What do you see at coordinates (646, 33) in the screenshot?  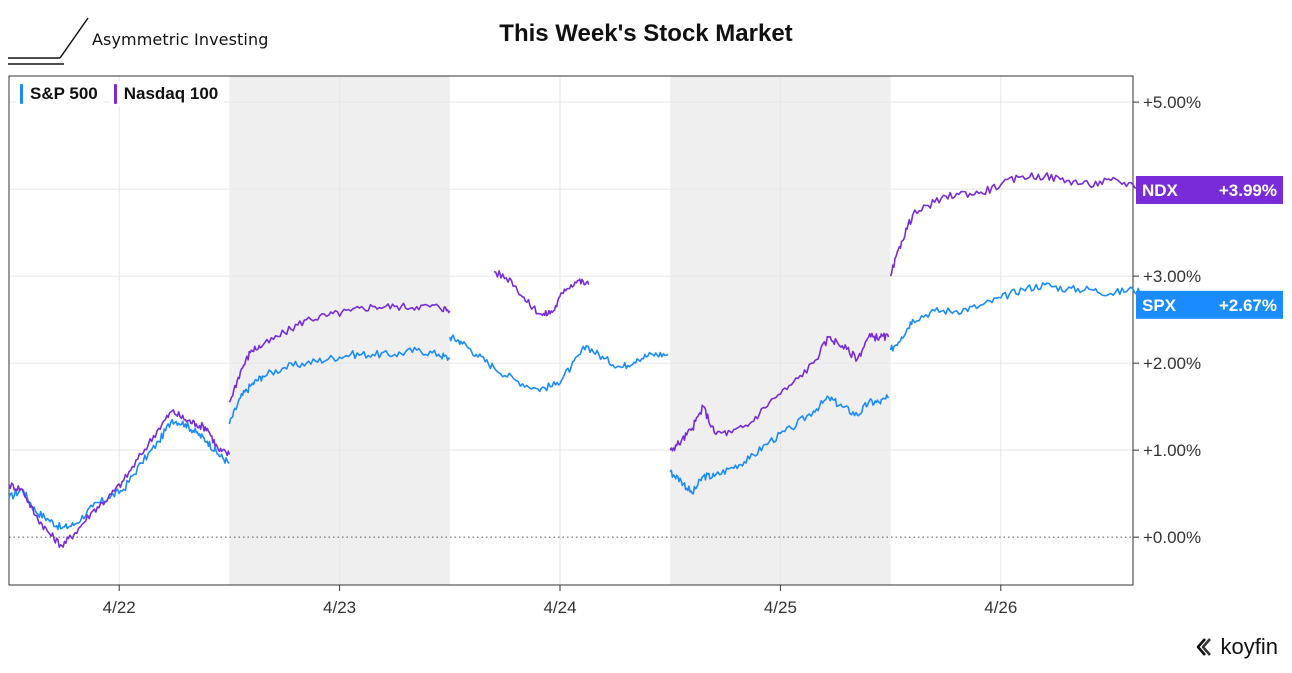 I see `page-title: This Week's Stock Market` at bounding box center [646, 33].